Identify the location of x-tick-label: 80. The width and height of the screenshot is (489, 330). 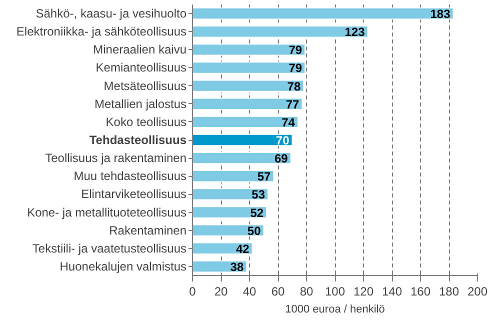
(307, 291).